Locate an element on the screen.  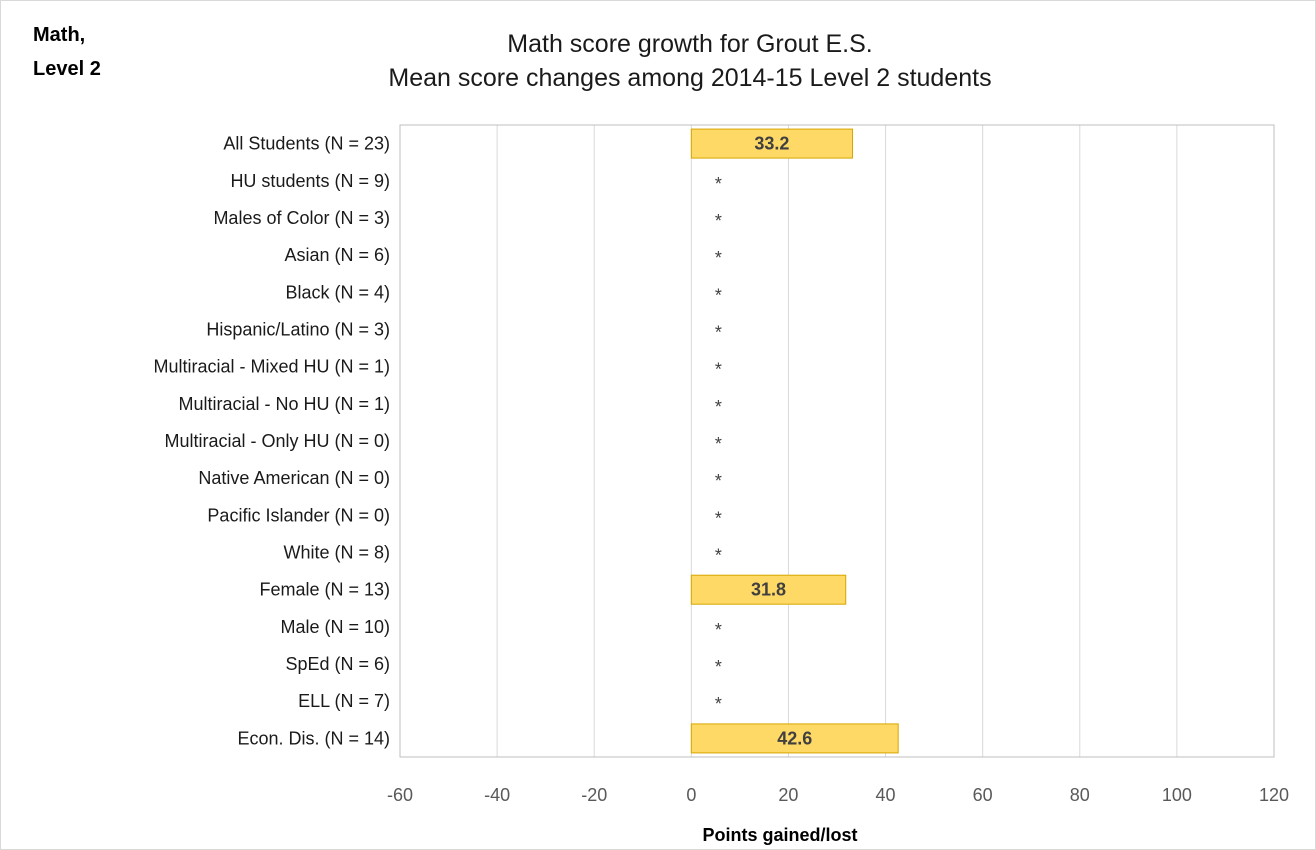
category-label: All Students (N = 23) is located at coordinates (306, 144).